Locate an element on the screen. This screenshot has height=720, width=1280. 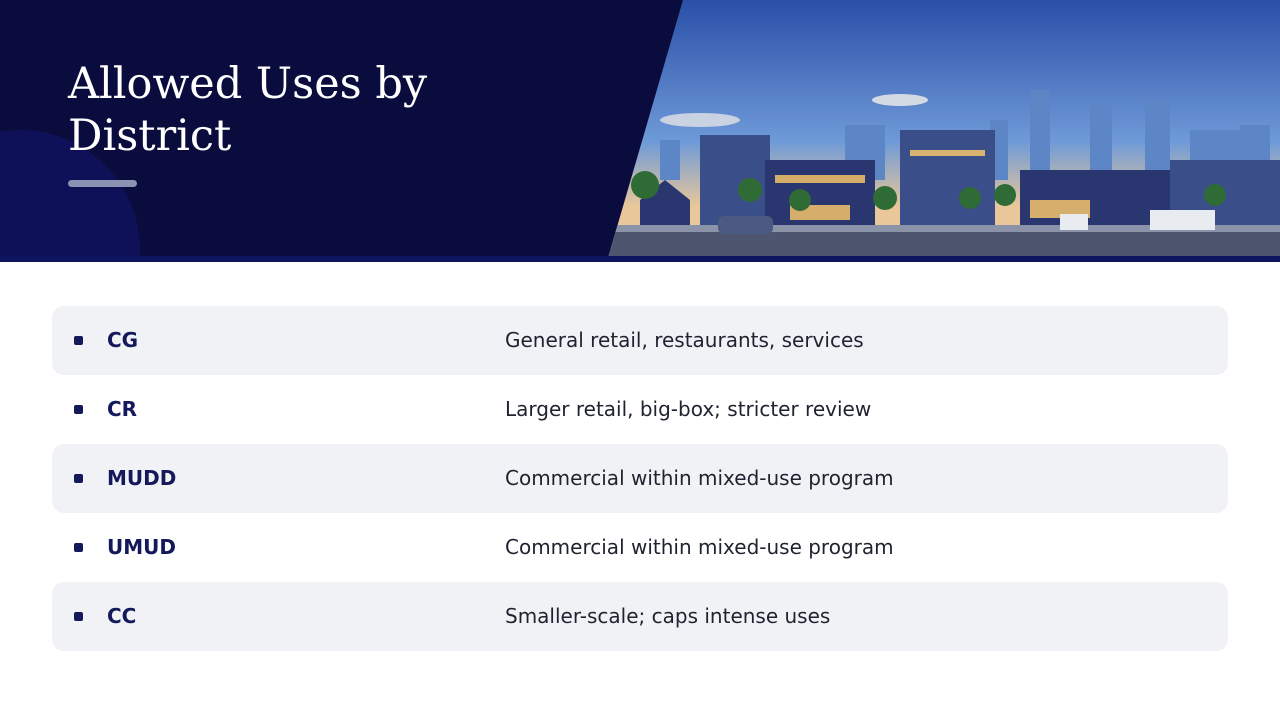
district-row: CG General retail, restaurants, services is located at coordinates (640, 340).